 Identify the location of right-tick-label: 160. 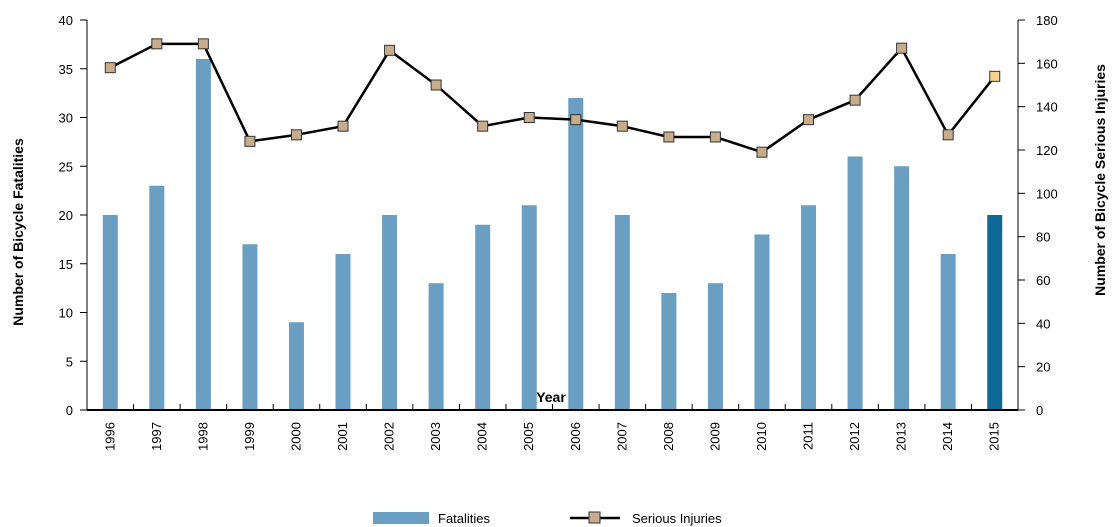
(1047, 63).